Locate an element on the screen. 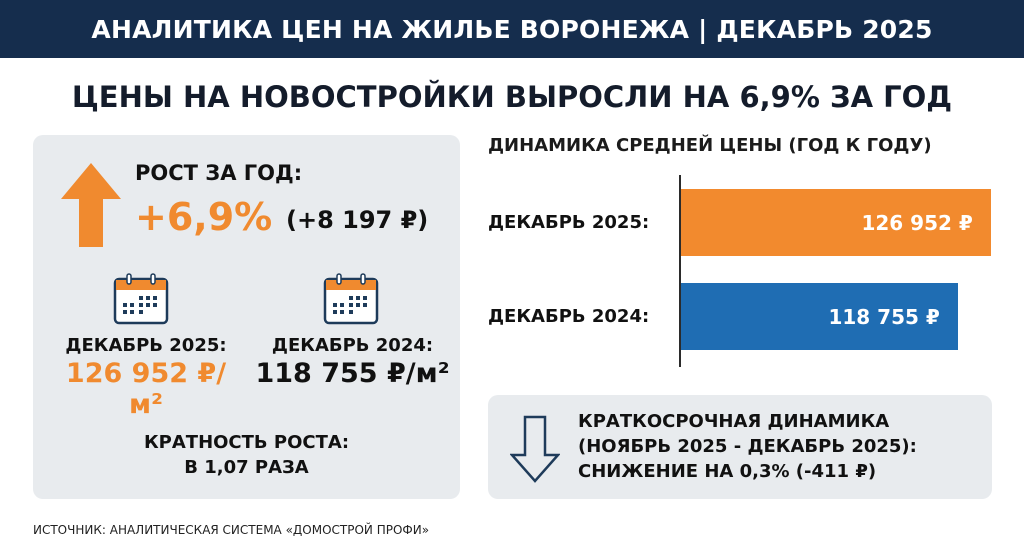 This screenshot has height=559, width=1024. arrow-down-outline-icon is located at coordinates (535, 449).